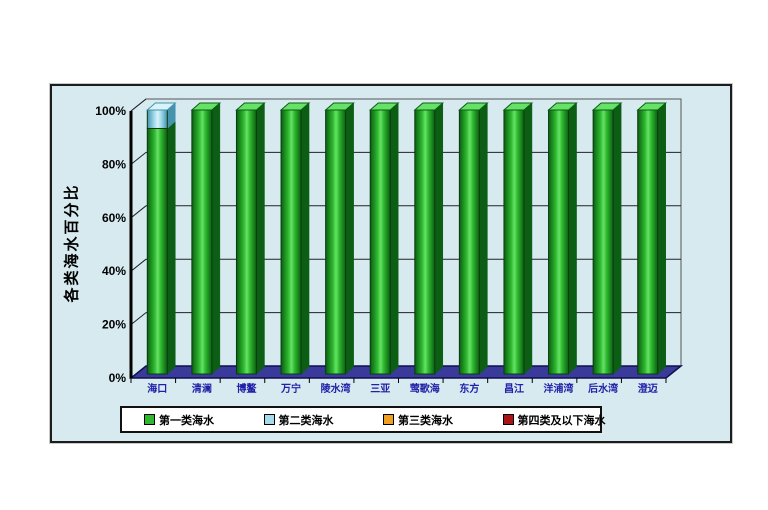 The height and width of the screenshot is (510, 768). Describe the element at coordinates (114, 164) in the screenshot. I see `y-axis-tick-label: 80%` at that location.